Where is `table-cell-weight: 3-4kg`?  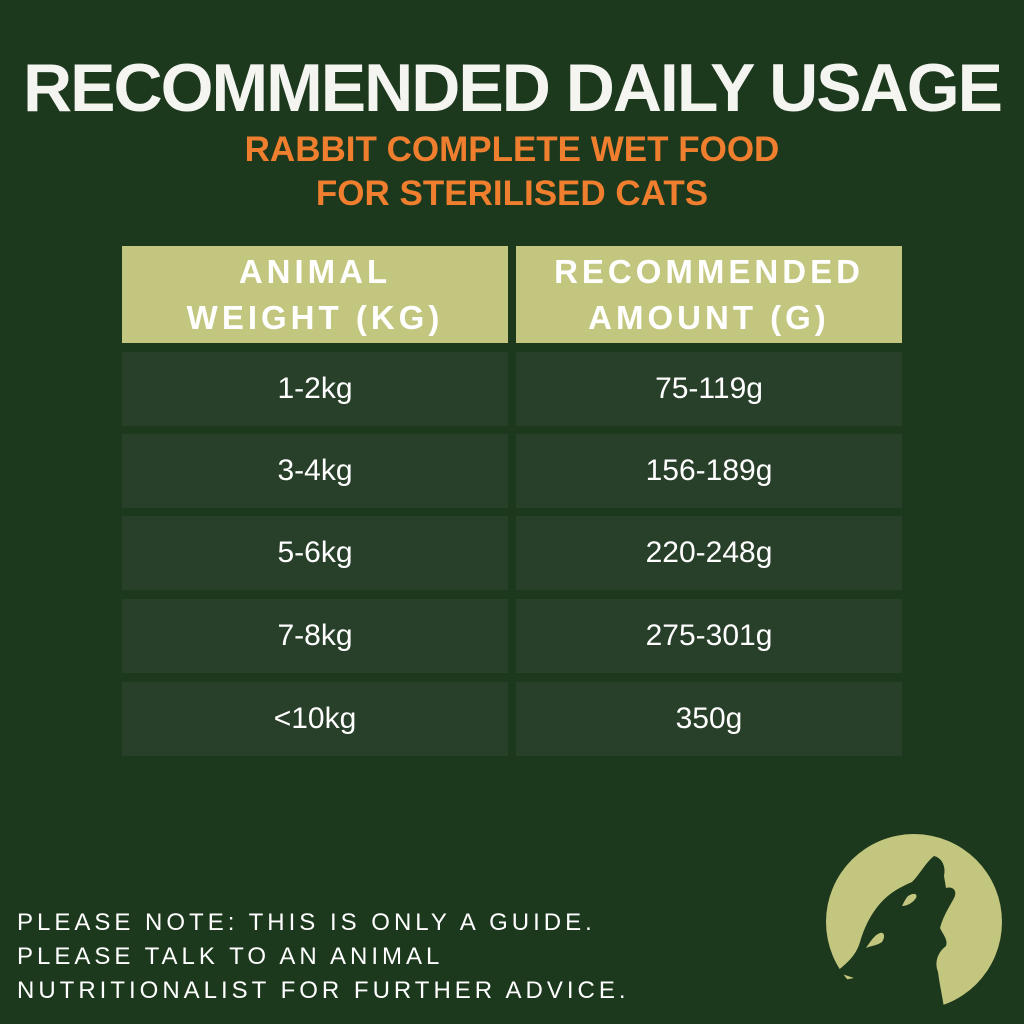
table-cell-weight: 3-4kg is located at coordinates (315, 471).